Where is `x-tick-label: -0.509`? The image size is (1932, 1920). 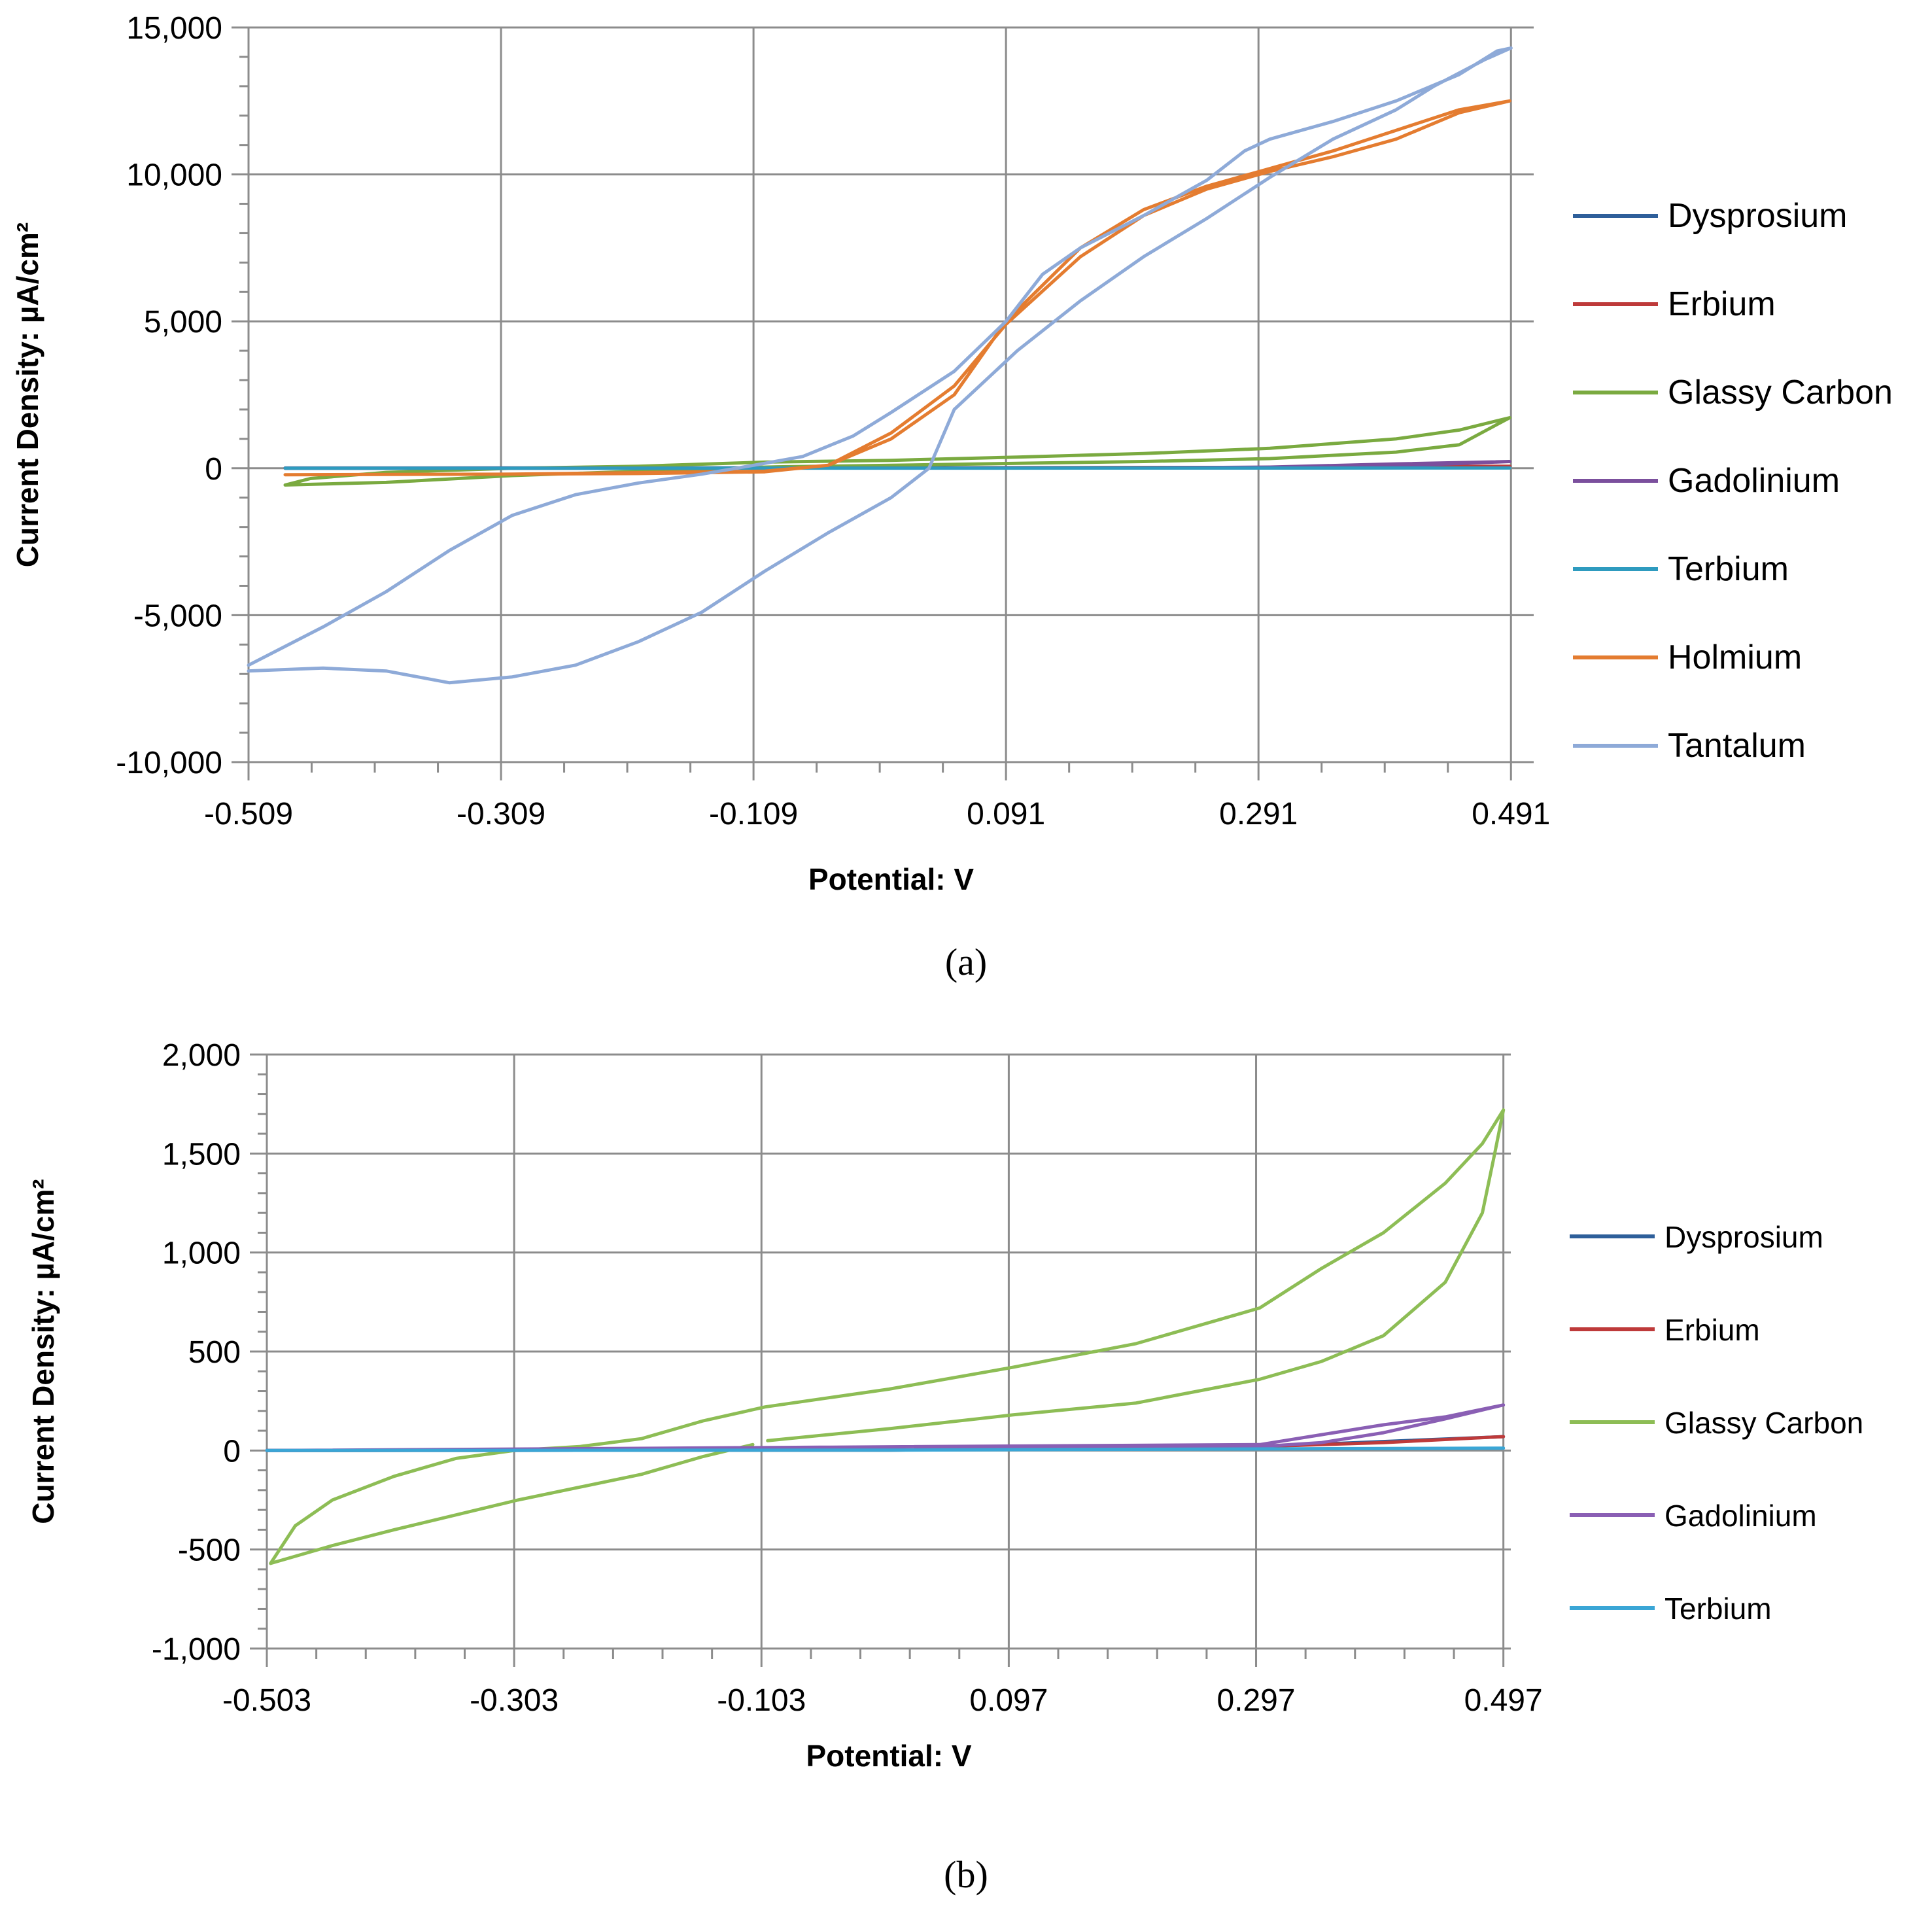 x-tick-label: -0.509 is located at coordinates (248, 814).